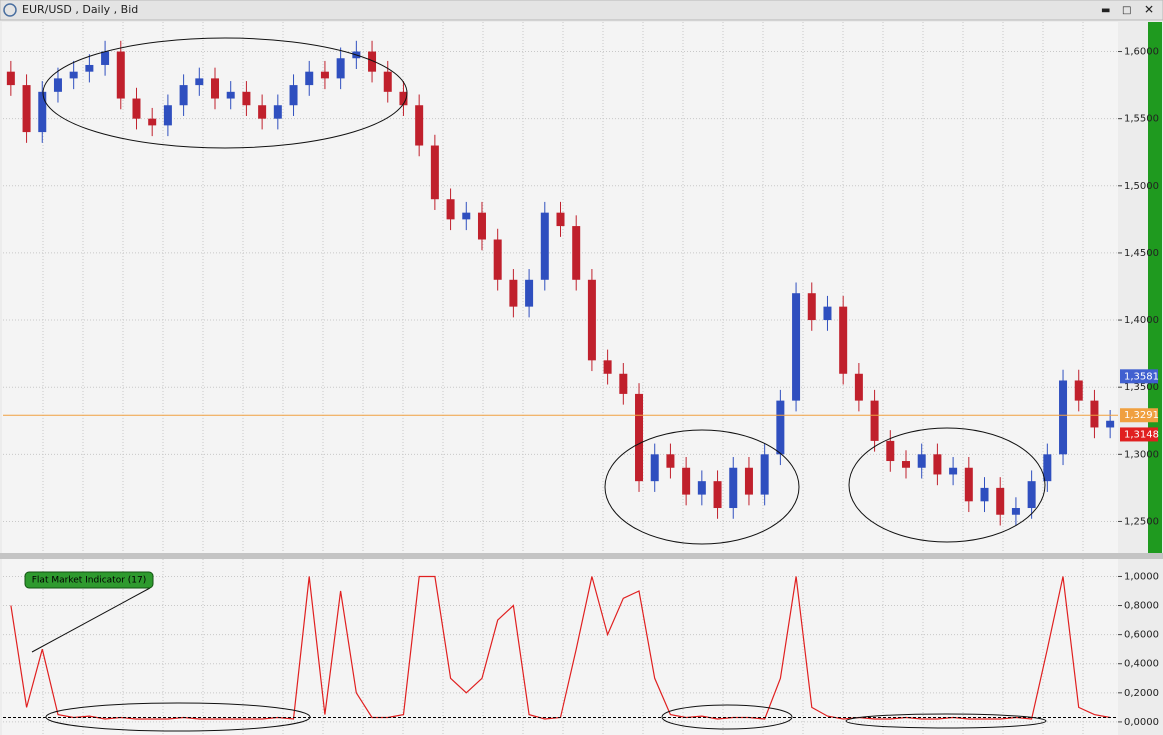 The height and width of the screenshot is (735, 1163). What do you see at coordinates (1126, 10) in the screenshot?
I see `maximize-button: □` at bounding box center [1126, 10].